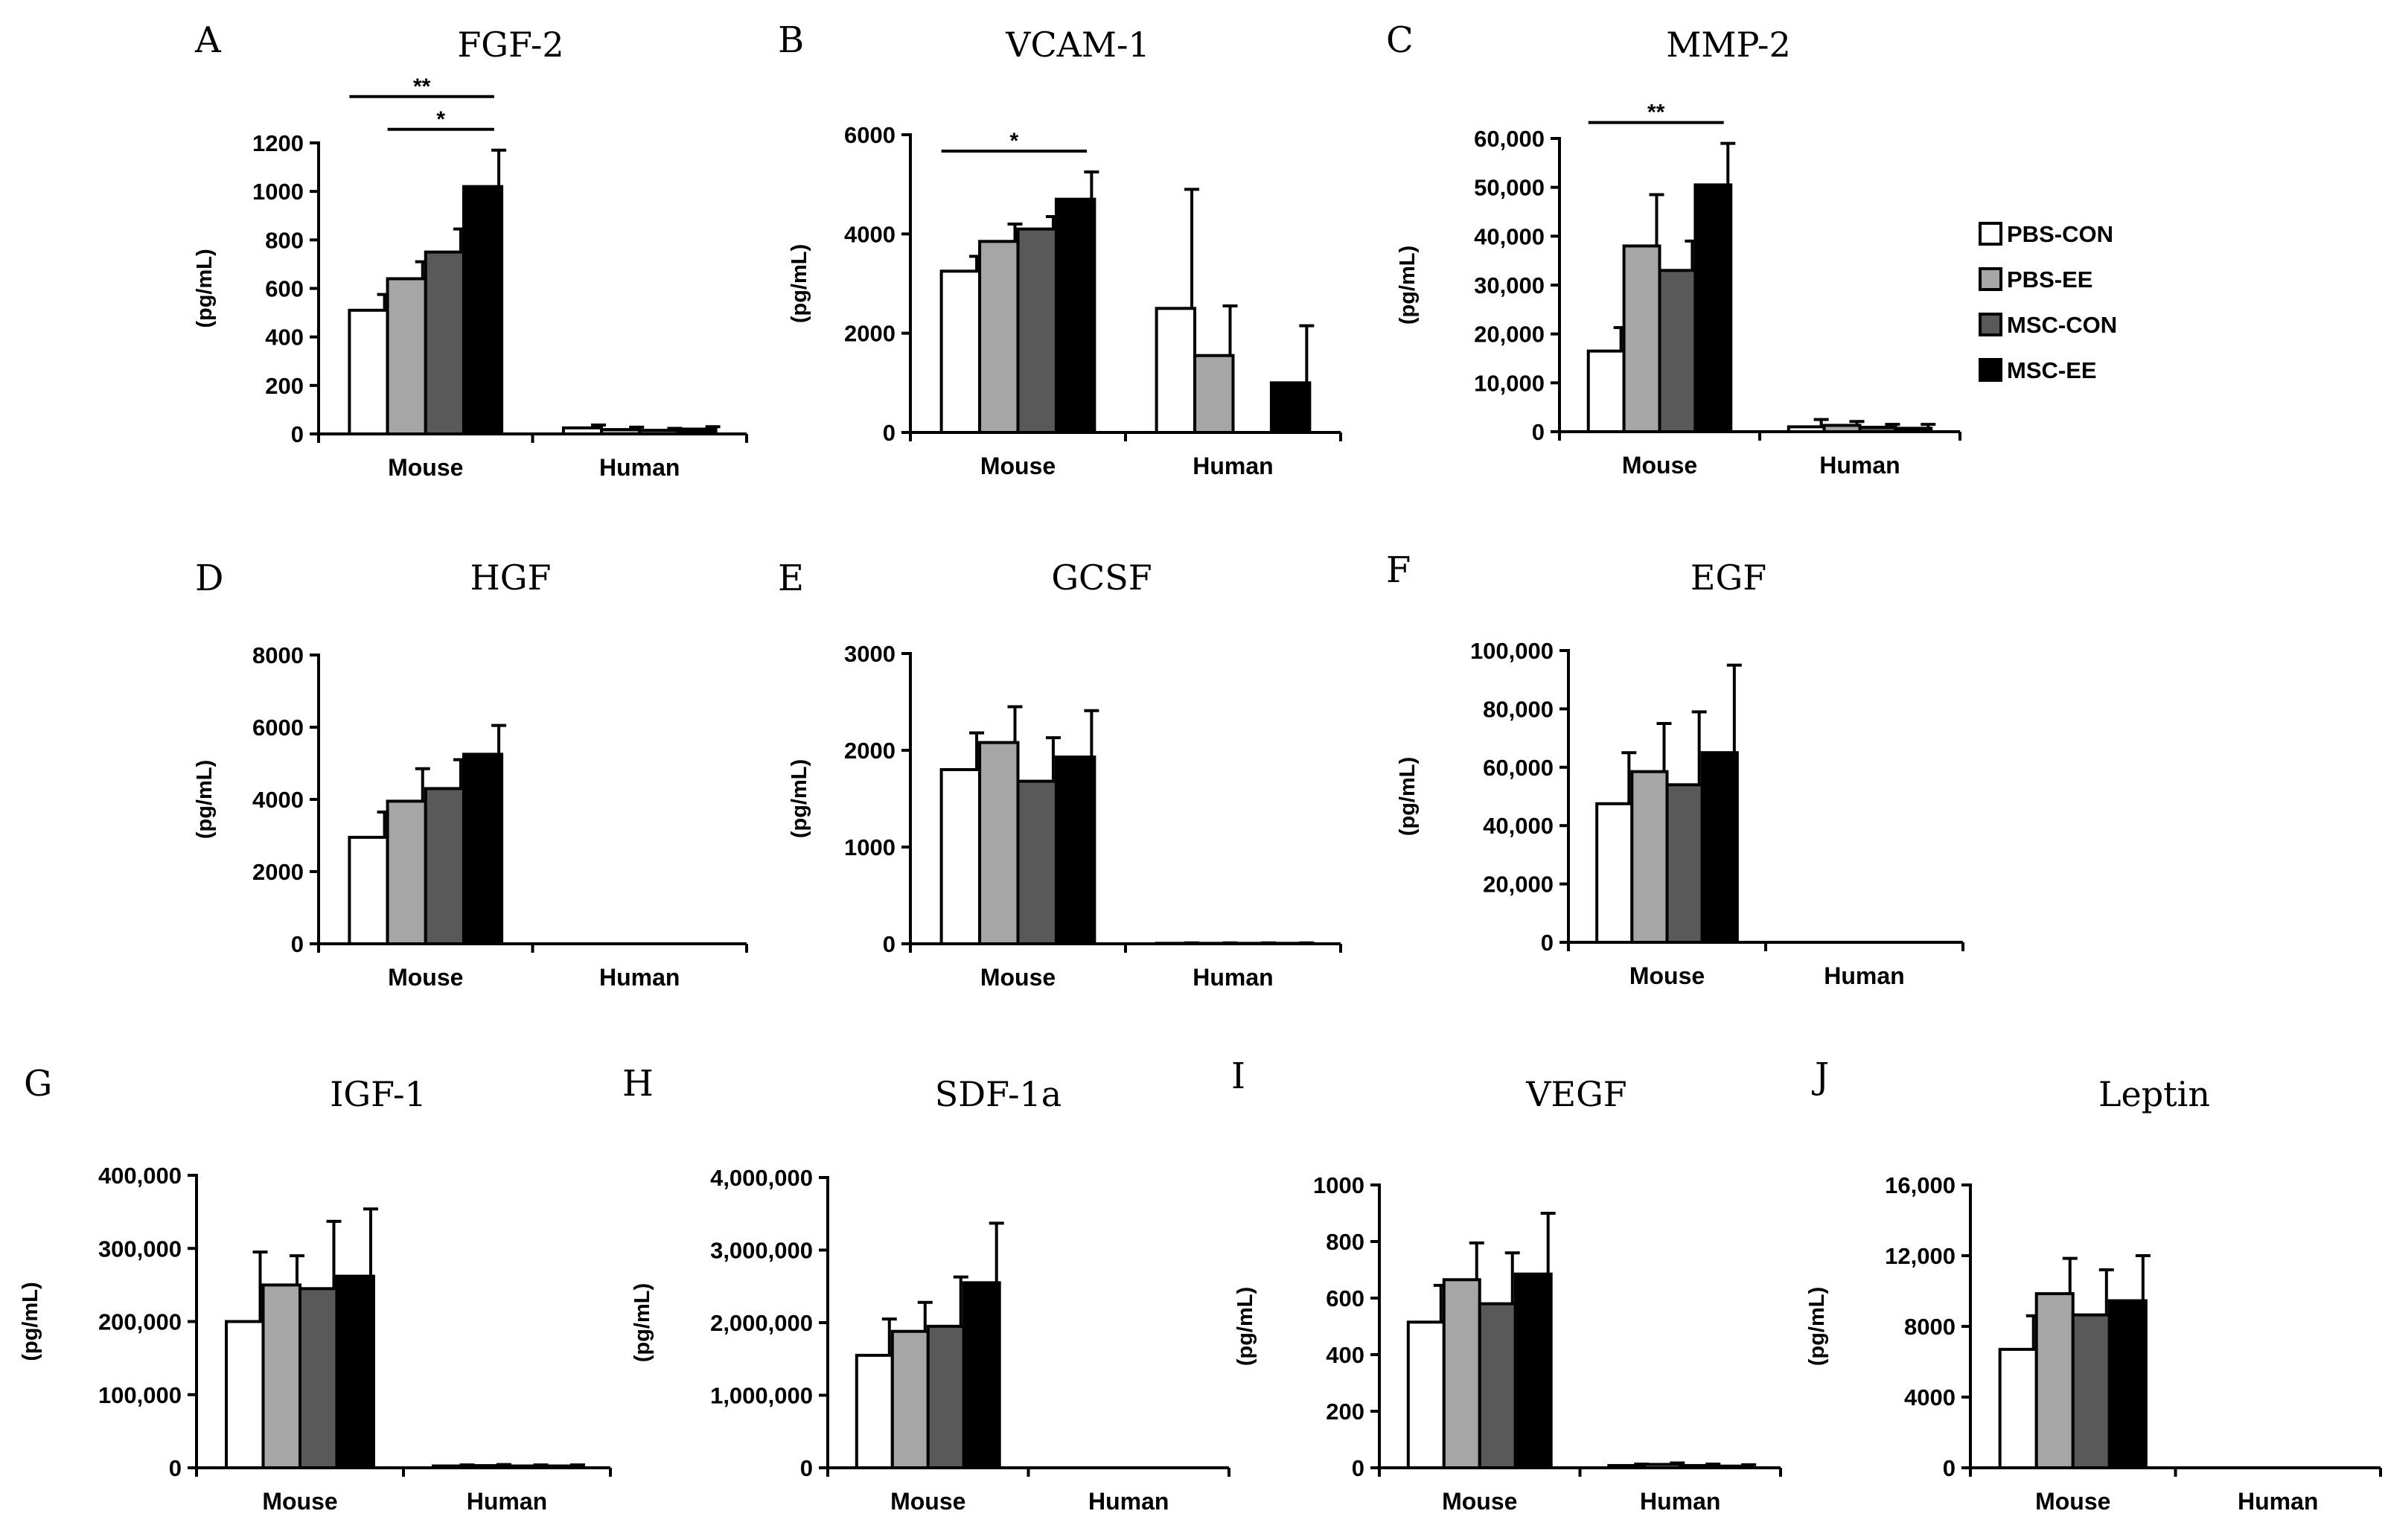  What do you see at coordinates (297, 944) in the screenshot?
I see `y-tick-label-d: 0` at bounding box center [297, 944].